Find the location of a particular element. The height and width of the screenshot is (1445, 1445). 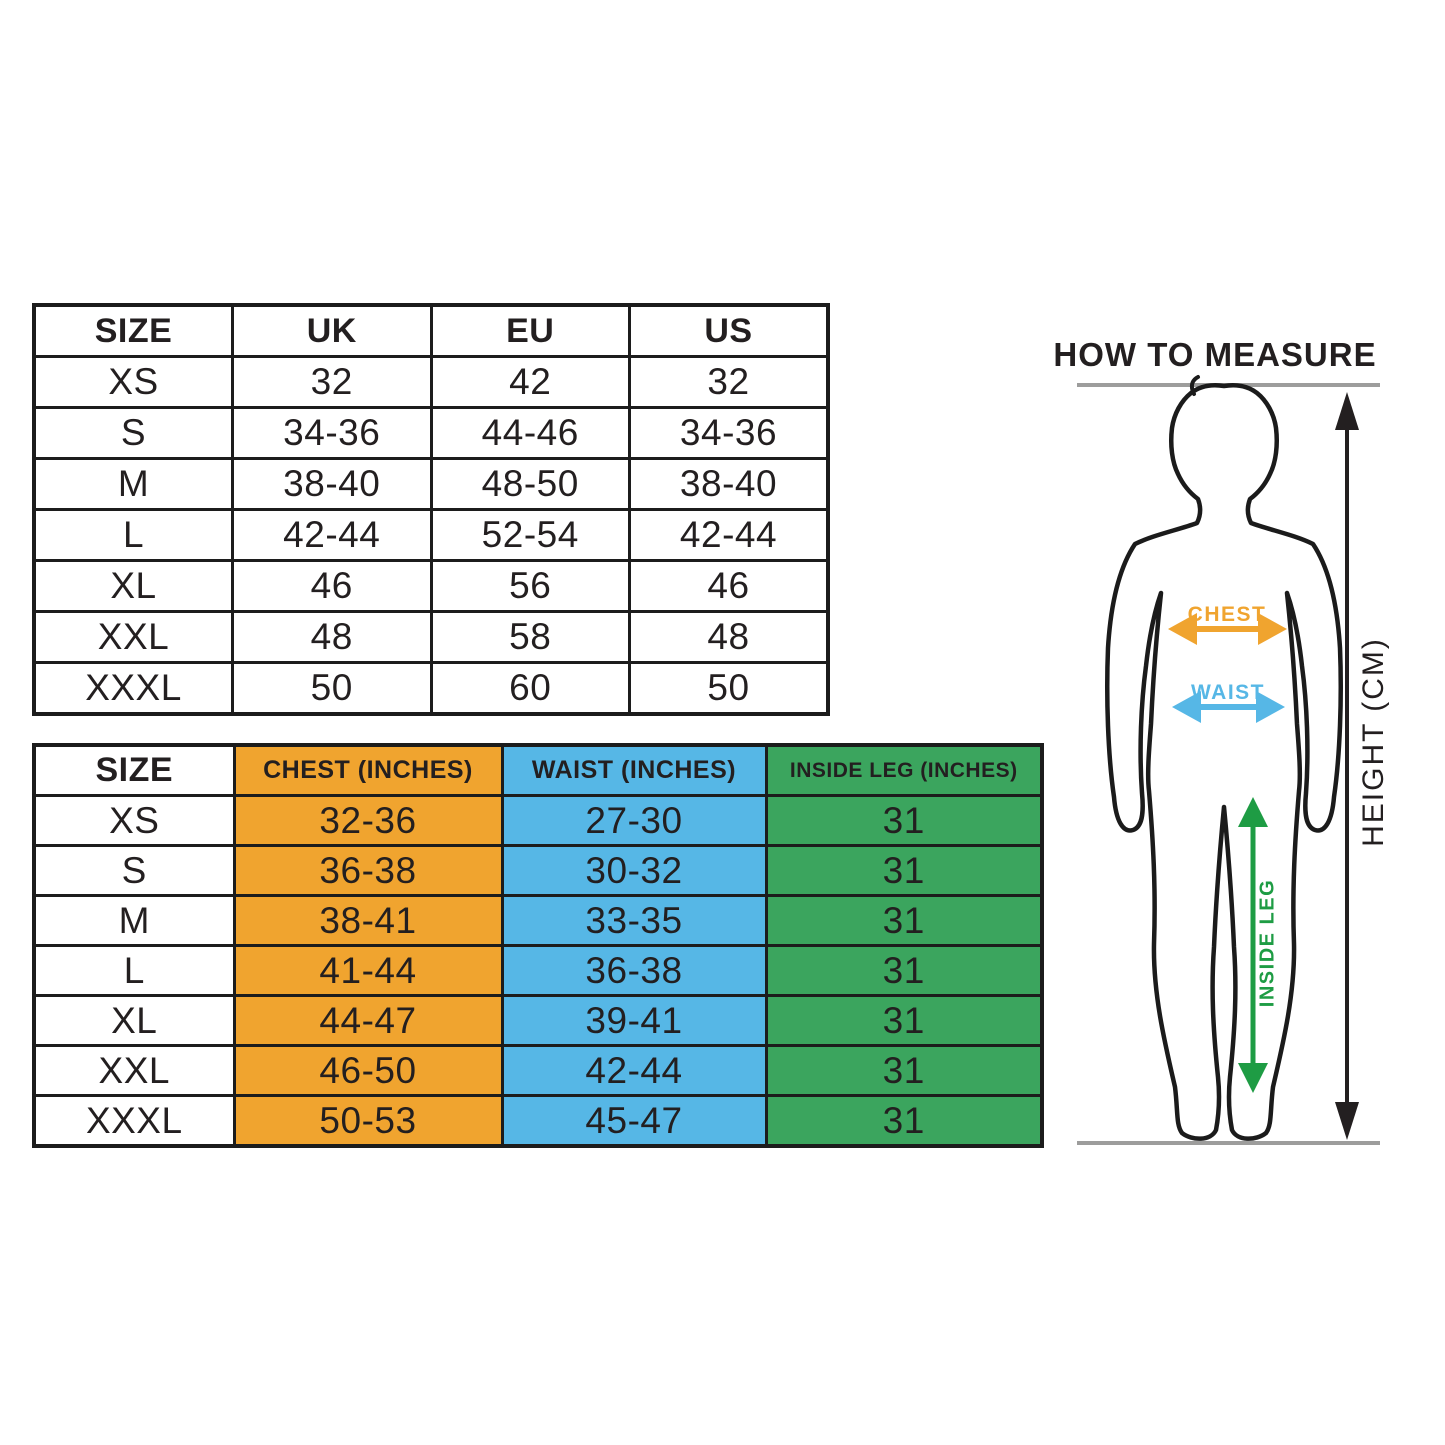

waist-arrow-left-icon is located at coordinates (1186, 707).